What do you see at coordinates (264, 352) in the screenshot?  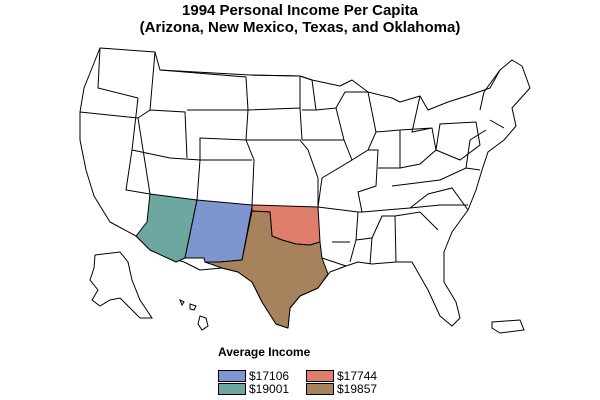 I see `legend-title: Average Income` at bounding box center [264, 352].